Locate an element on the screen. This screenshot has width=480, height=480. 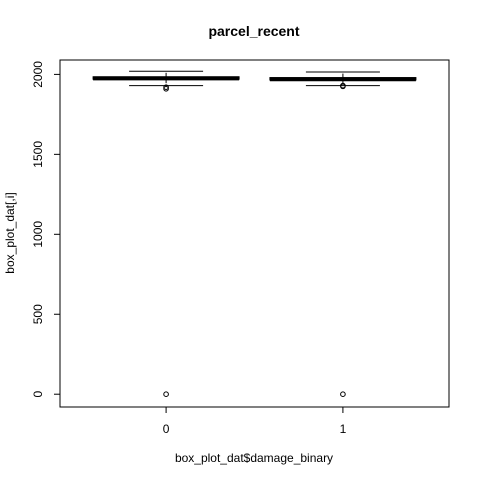
x-axis-label: box_plot_dat$damage_binary is located at coordinates (254, 458).